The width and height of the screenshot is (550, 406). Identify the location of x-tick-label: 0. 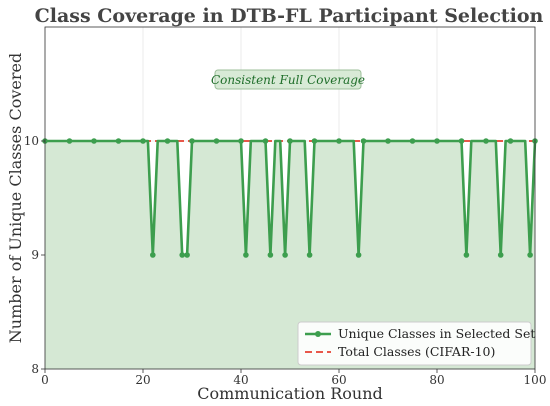
(45, 380).